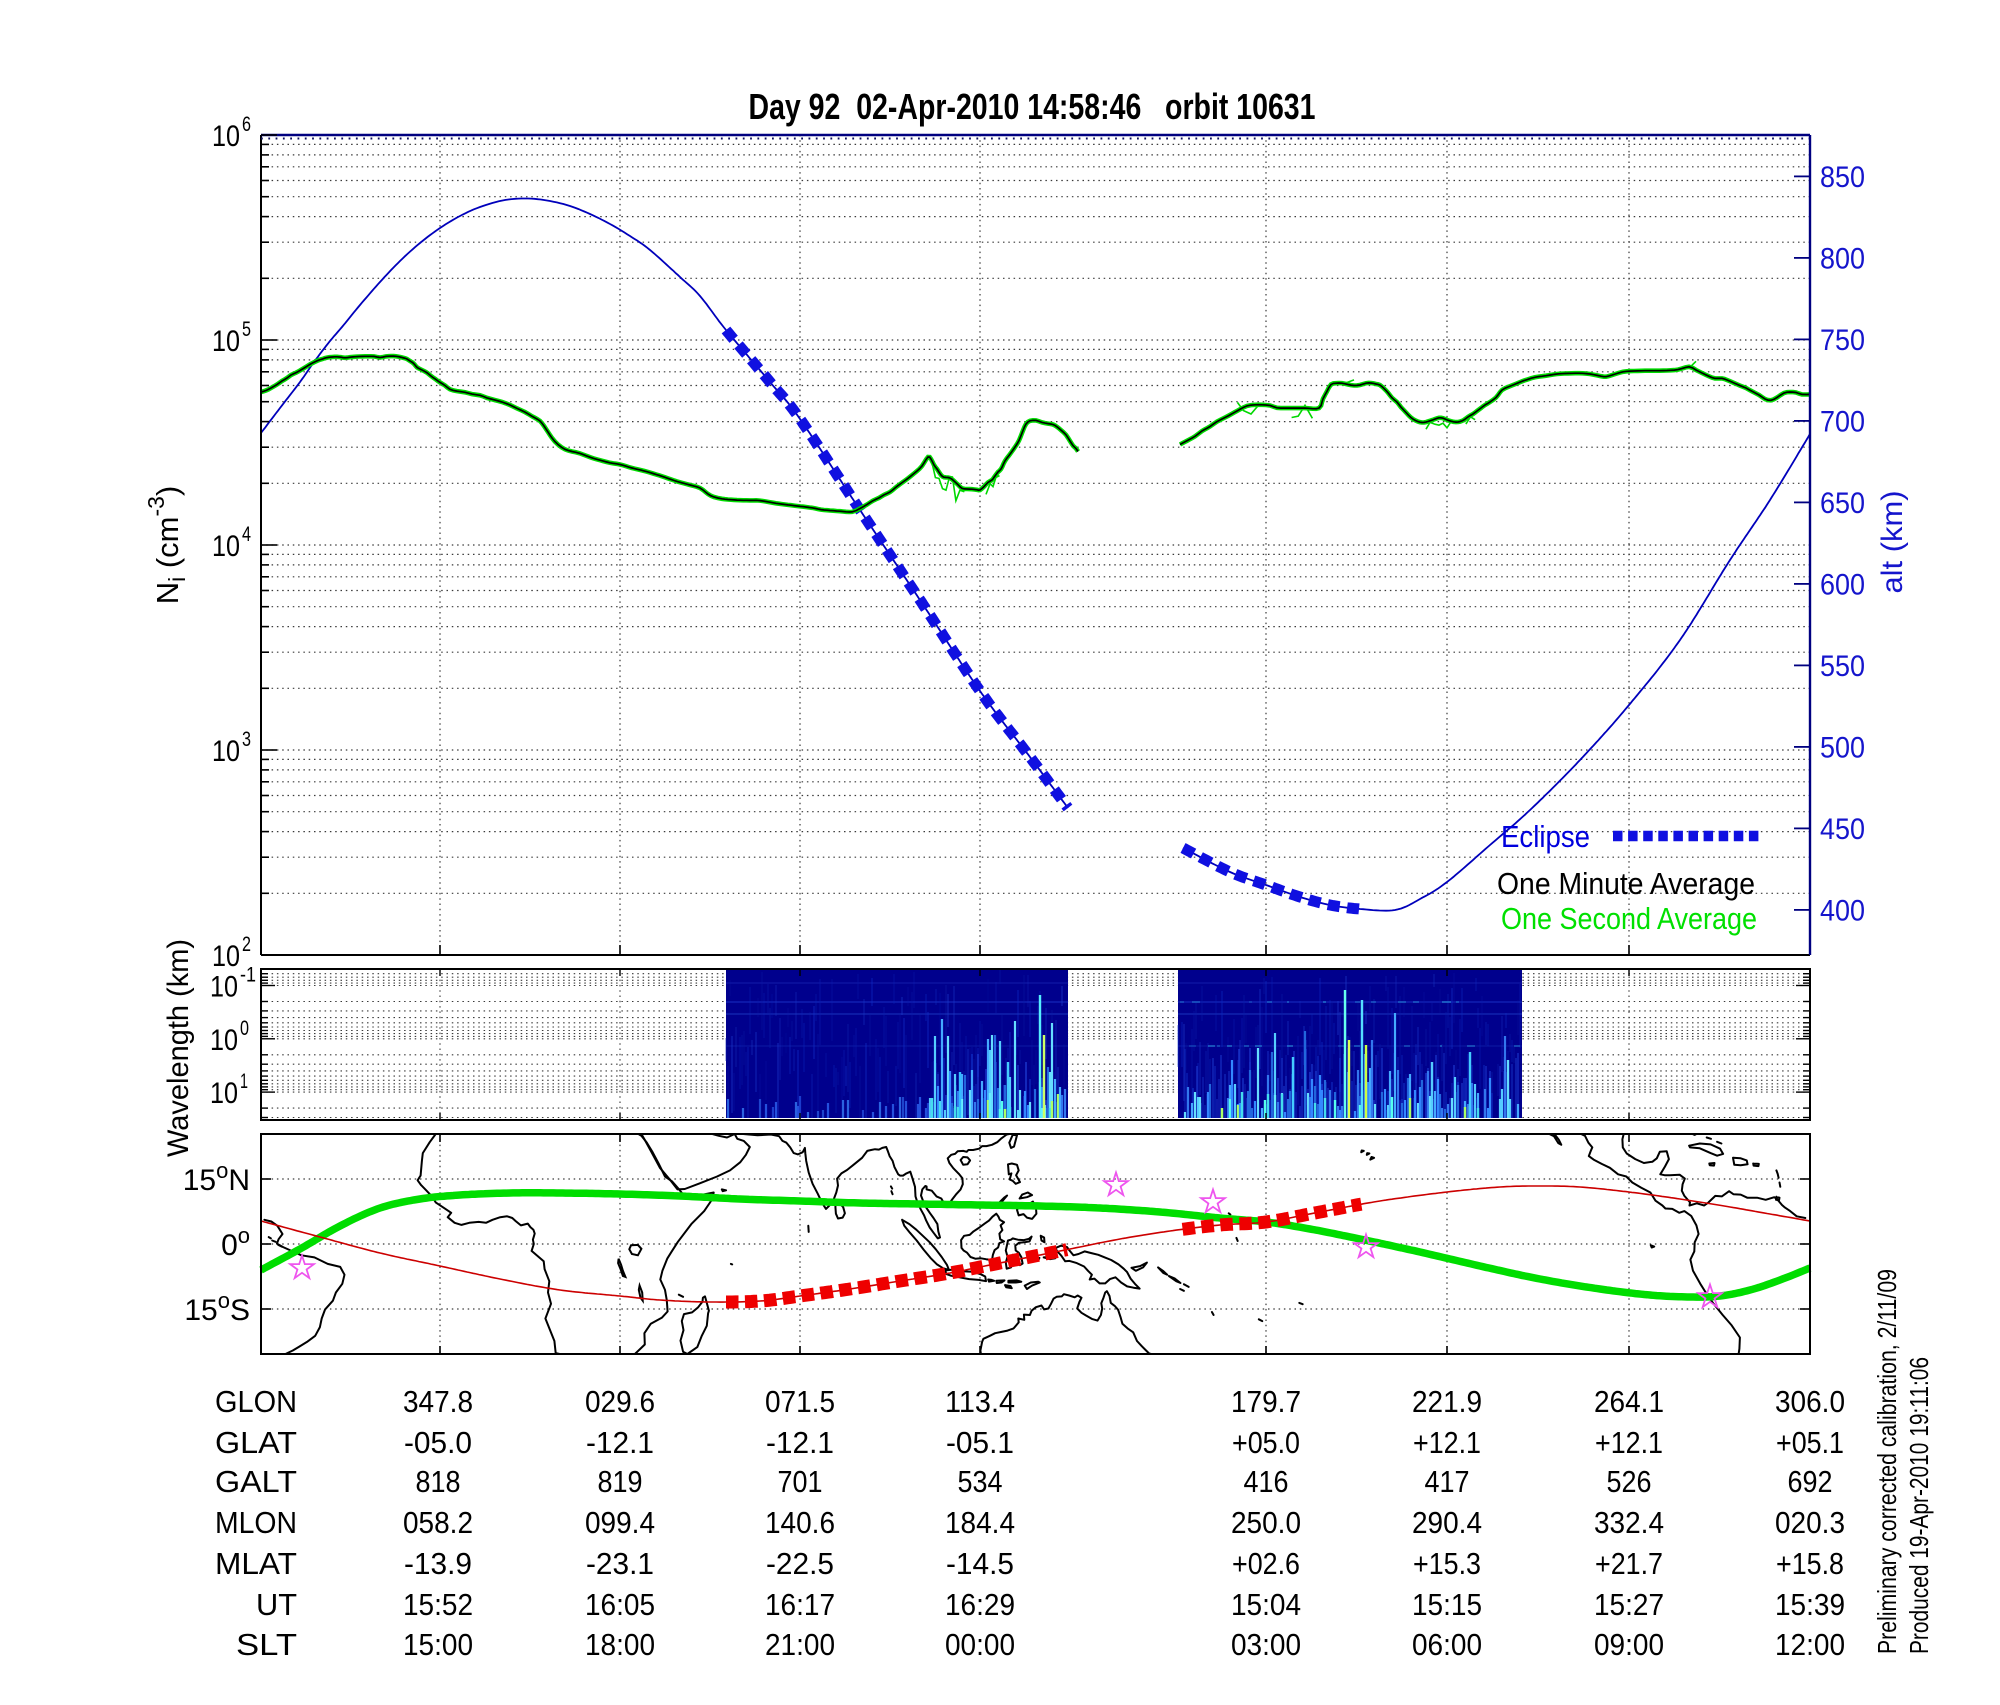  Describe the element at coordinates (980, 1481) in the screenshot. I see `svg-text: 534` at that location.